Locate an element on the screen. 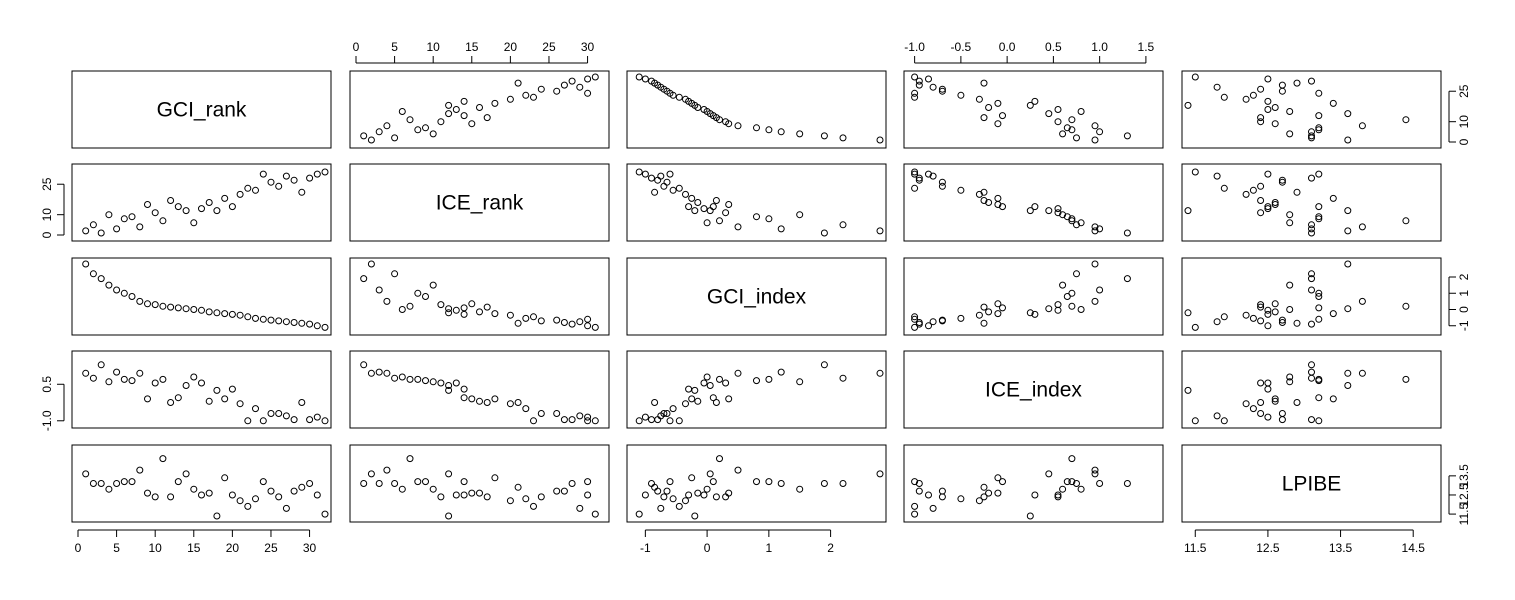  tick-label-bottom-lpibe-3: 14.5 is located at coordinates (1414, 548).